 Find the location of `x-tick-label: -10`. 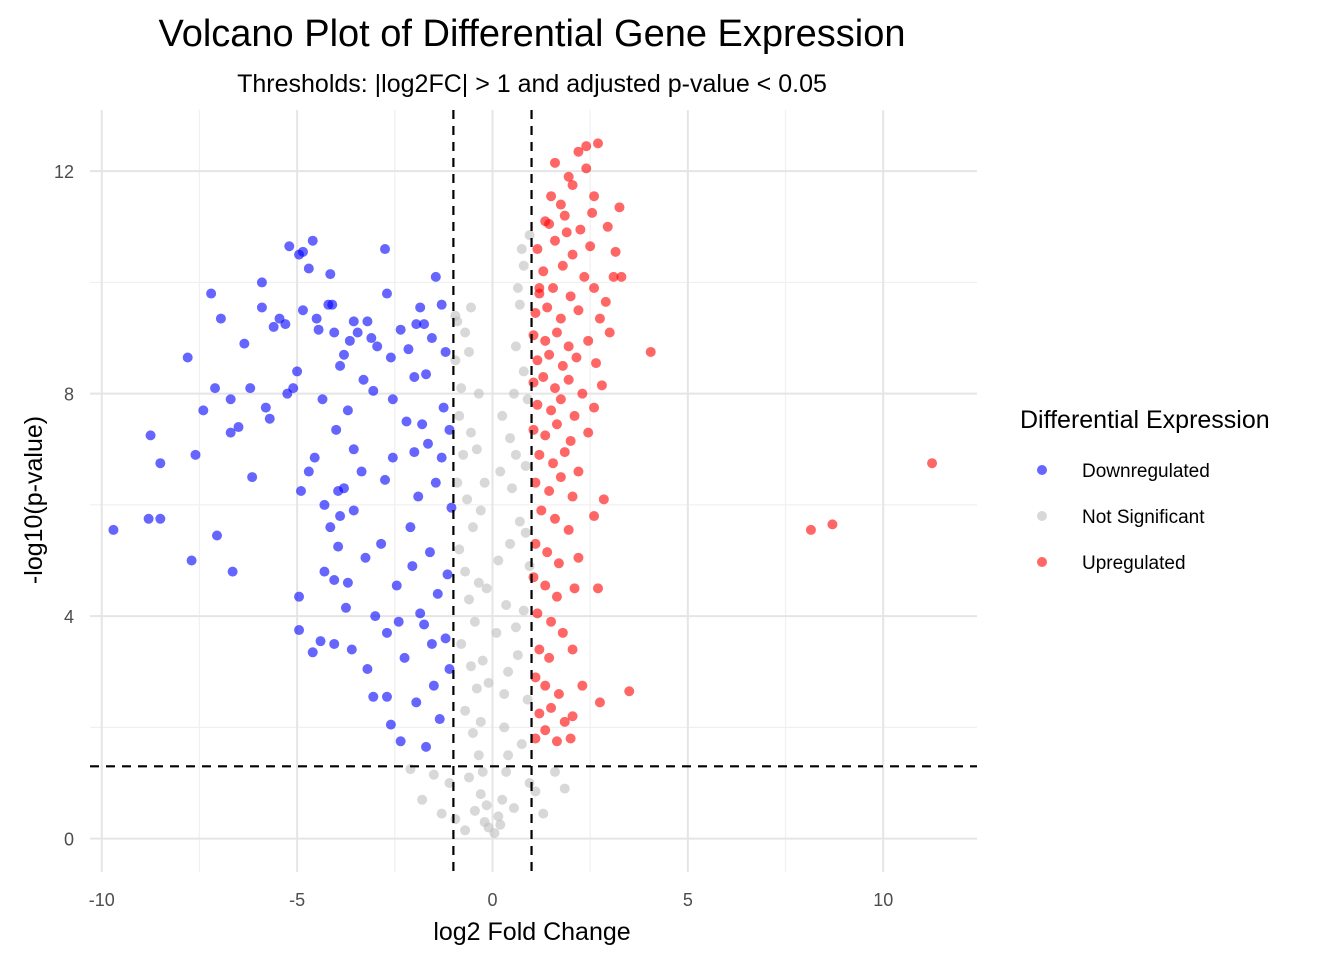

x-tick-label: -10 is located at coordinates (102, 900).